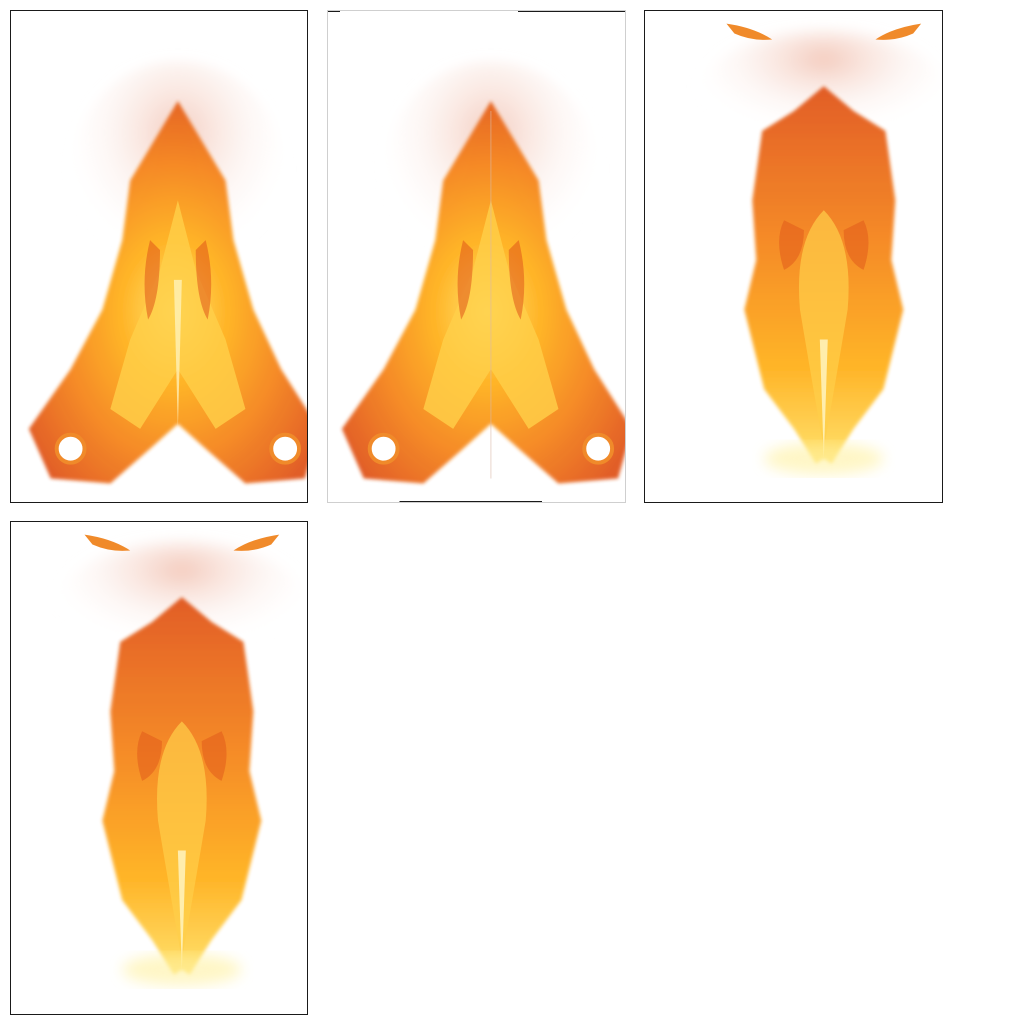 This screenshot has width=1024, height=1024. Describe the element at coordinates (476, 501) in the screenshot. I see `frame-bottom-edge` at that location.